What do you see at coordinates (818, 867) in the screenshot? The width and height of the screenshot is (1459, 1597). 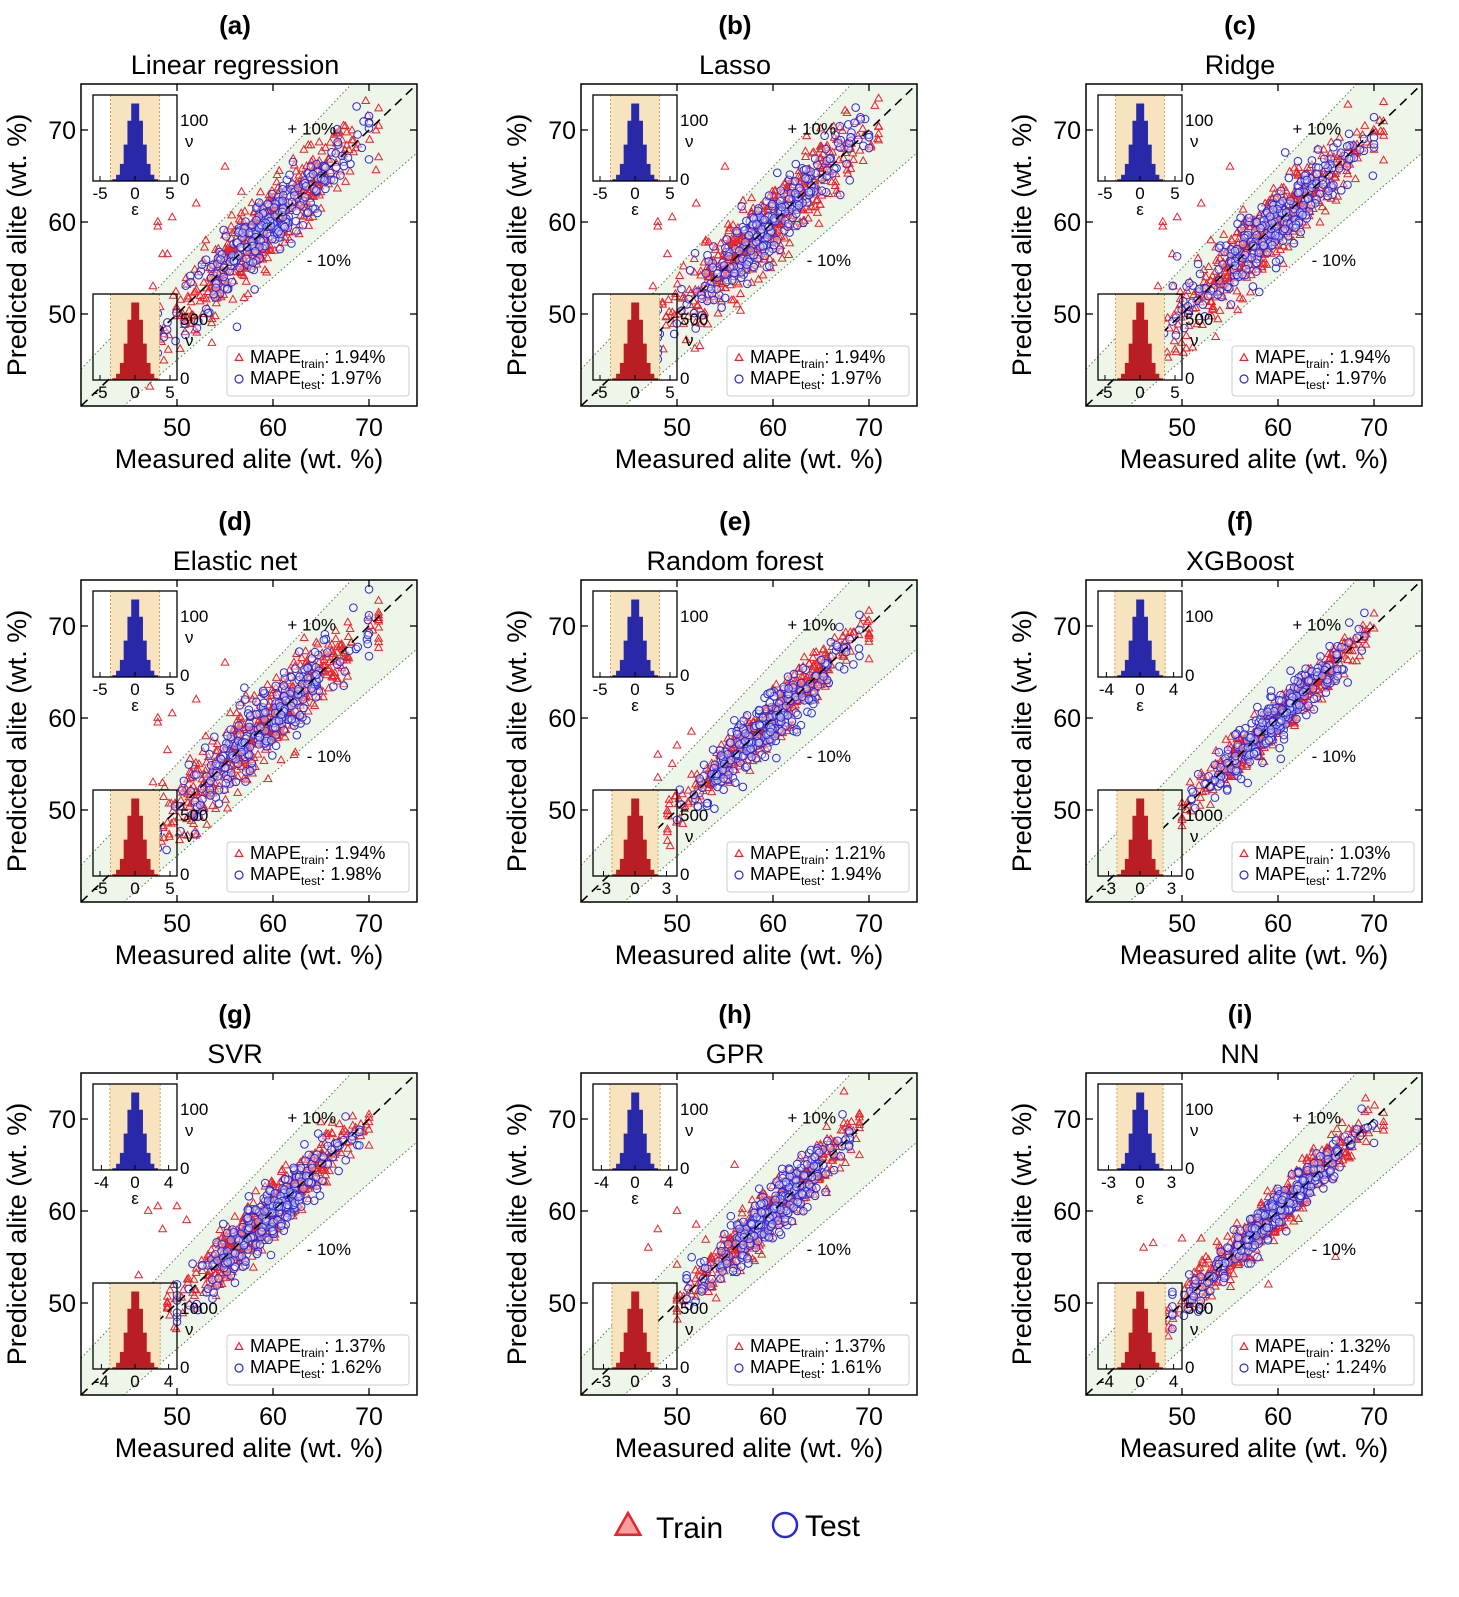 I see `metrics-legend-box` at bounding box center [818, 867].